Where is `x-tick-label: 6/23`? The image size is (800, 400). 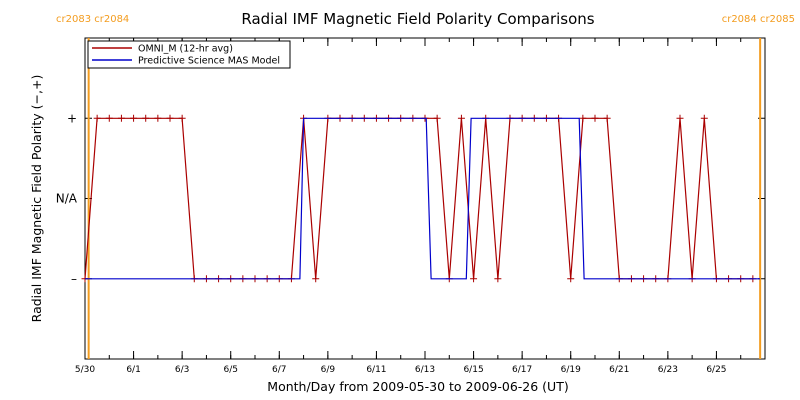
x-tick-label: 6/23 is located at coordinates (668, 370).